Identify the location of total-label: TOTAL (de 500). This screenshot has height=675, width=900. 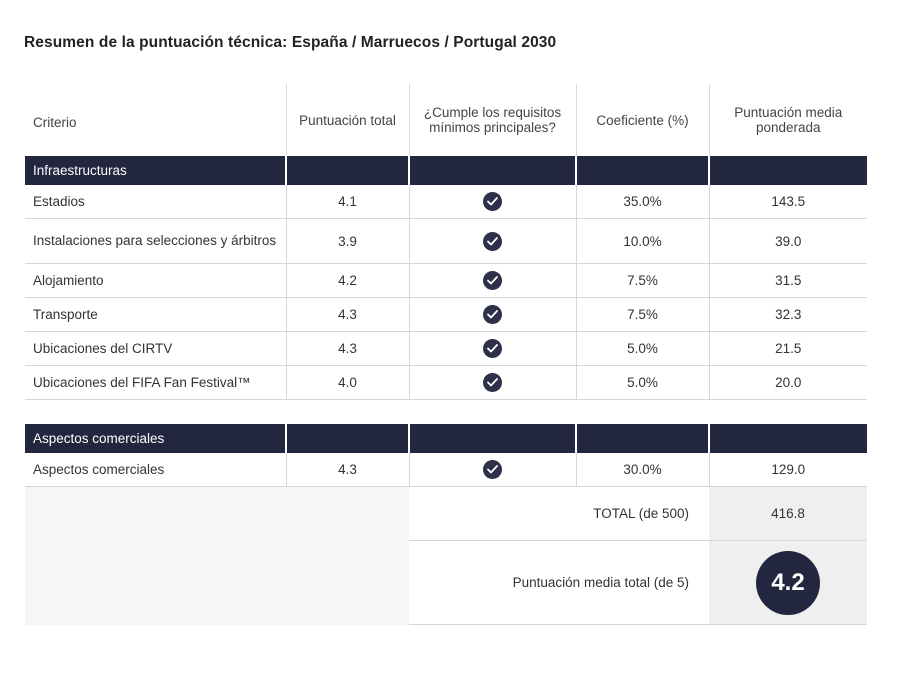
(559, 513).